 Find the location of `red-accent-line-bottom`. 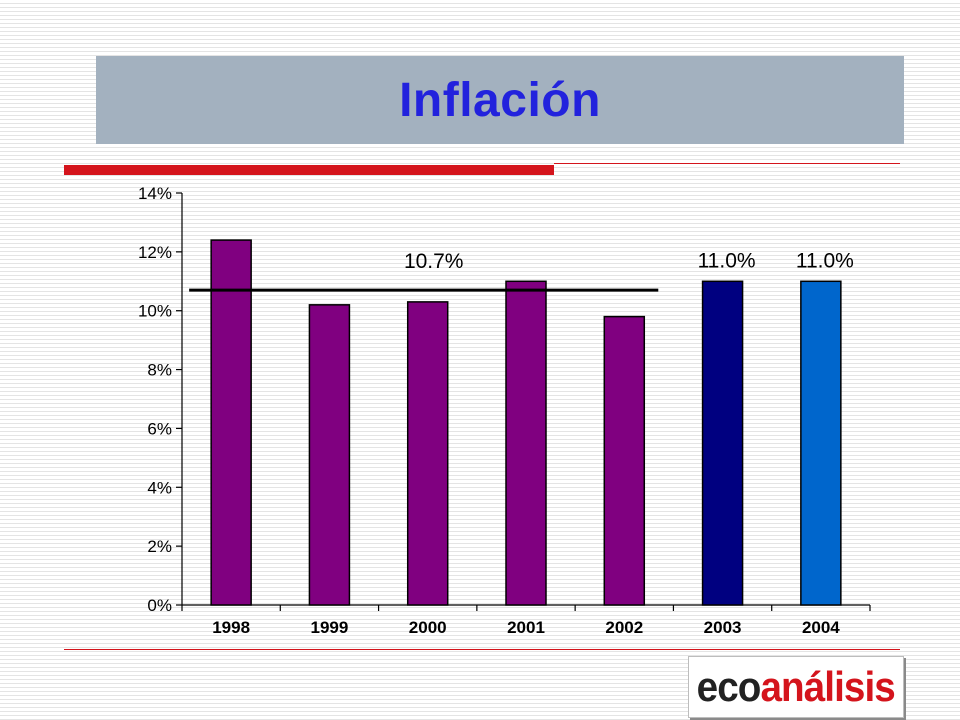

red-accent-line-bottom is located at coordinates (482, 649).